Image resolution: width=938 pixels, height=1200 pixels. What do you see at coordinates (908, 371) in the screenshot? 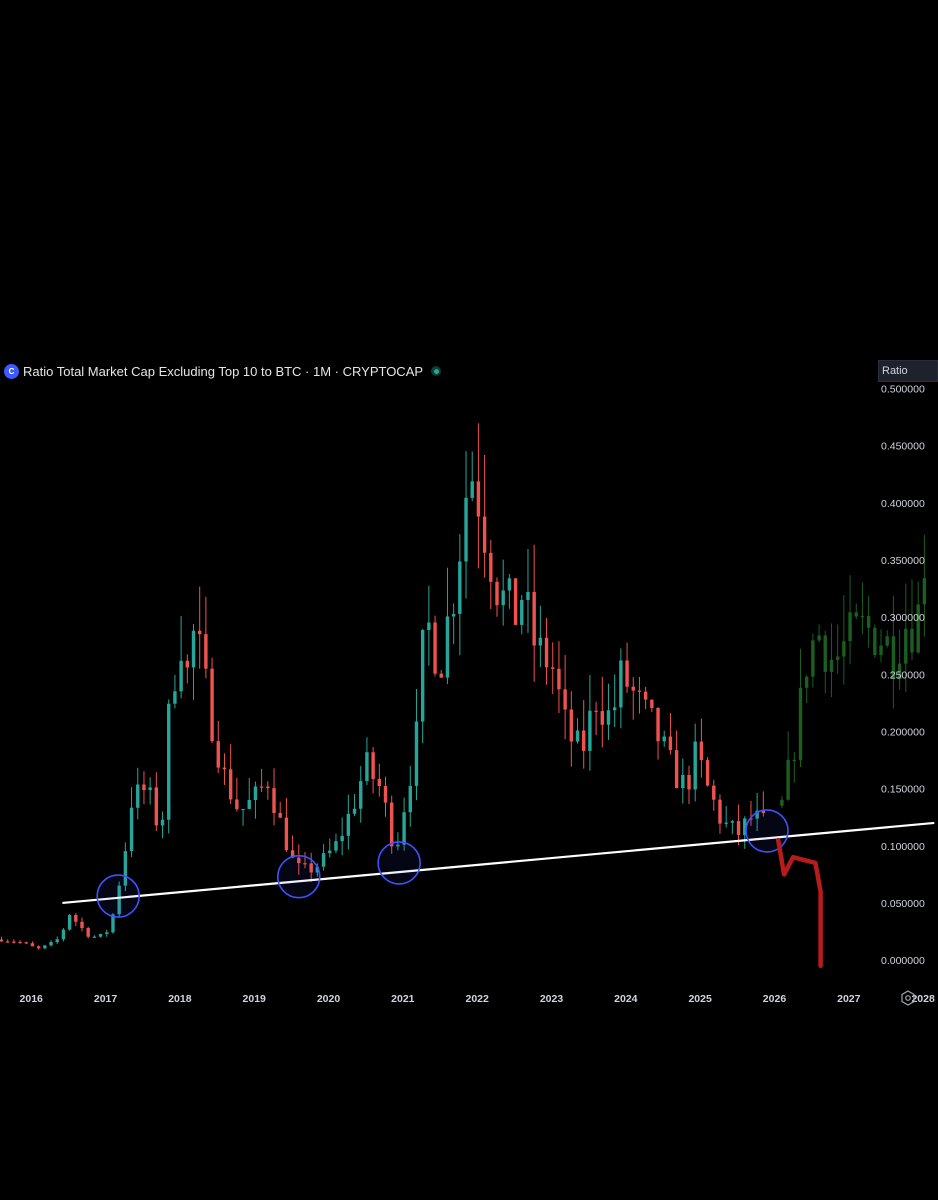
I see `price-scale-label: Ratio` at bounding box center [908, 371].